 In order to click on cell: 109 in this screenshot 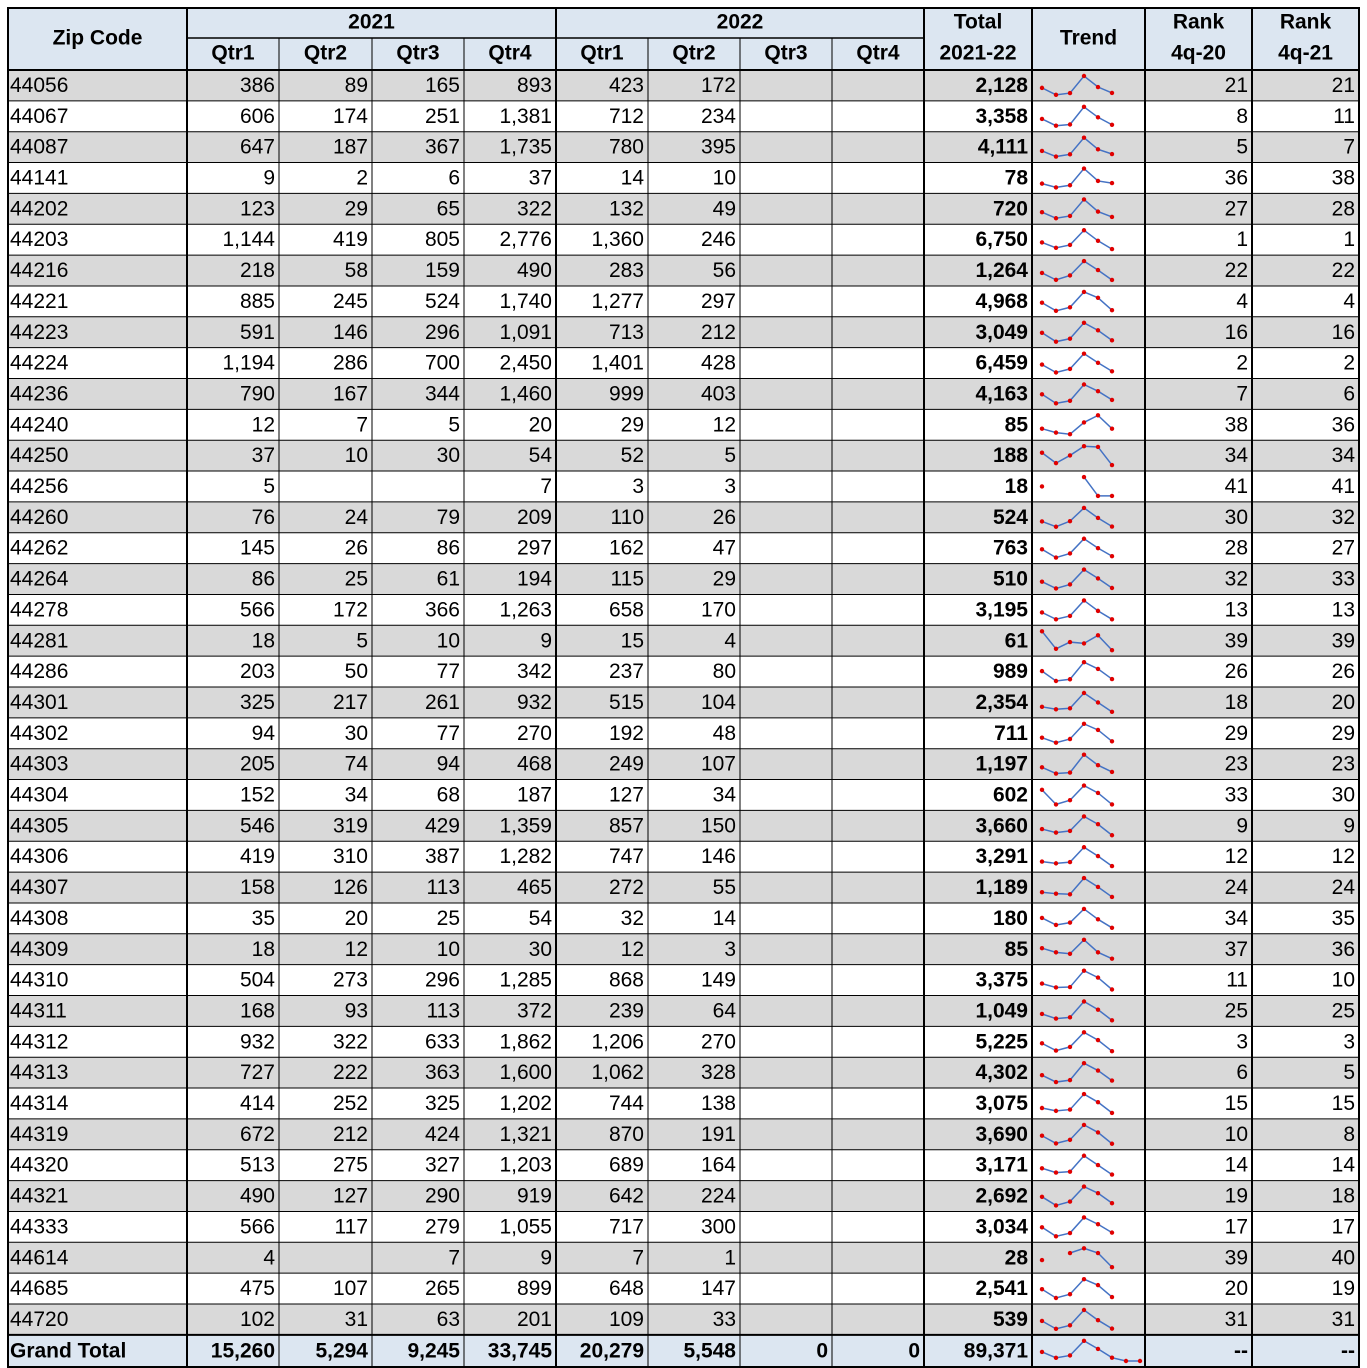, I will do `click(626, 1319)`.